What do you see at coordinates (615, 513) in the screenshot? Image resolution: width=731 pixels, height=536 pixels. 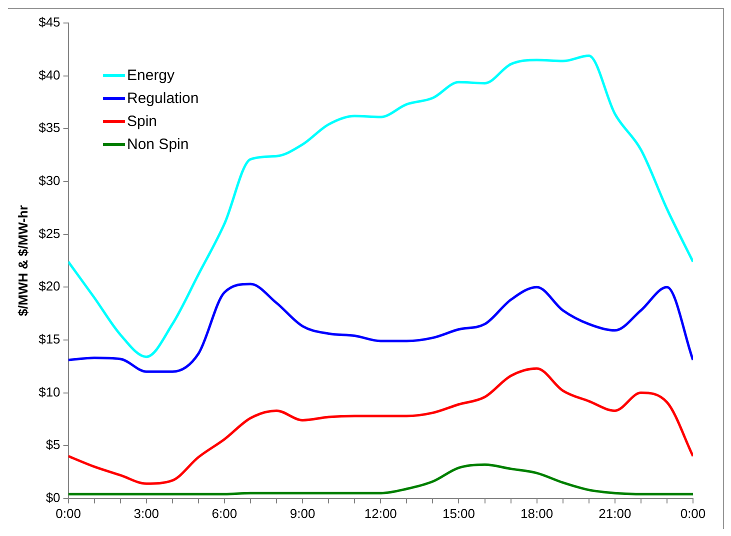 I see `x-tick-label: 21:00` at bounding box center [615, 513].